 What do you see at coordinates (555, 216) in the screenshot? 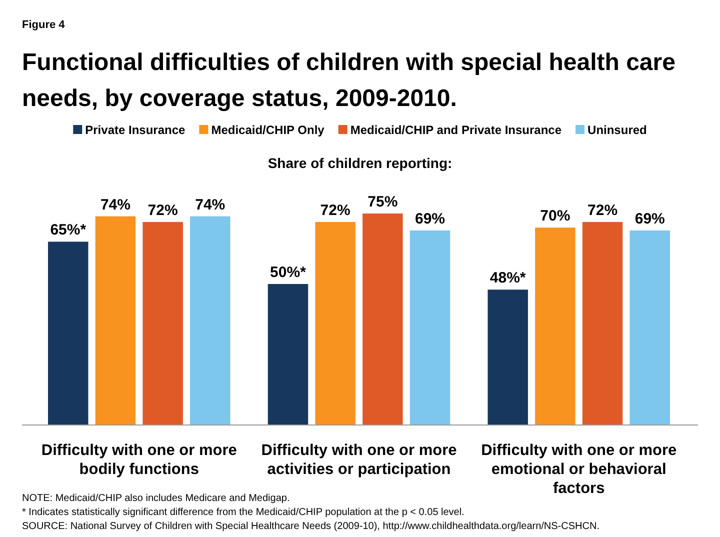
I see `data-label: 70%` at bounding box center [555, 216].